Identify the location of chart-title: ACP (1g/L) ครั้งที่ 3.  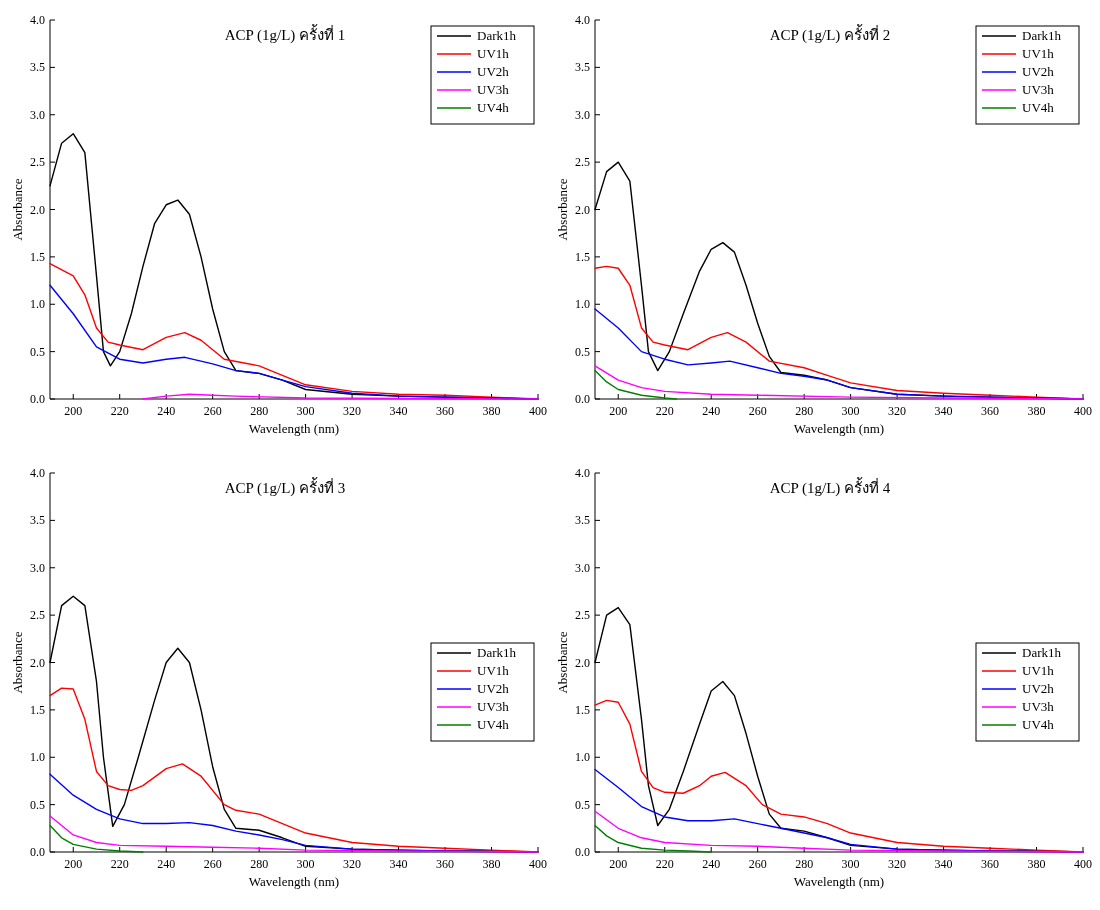
(285, 487).